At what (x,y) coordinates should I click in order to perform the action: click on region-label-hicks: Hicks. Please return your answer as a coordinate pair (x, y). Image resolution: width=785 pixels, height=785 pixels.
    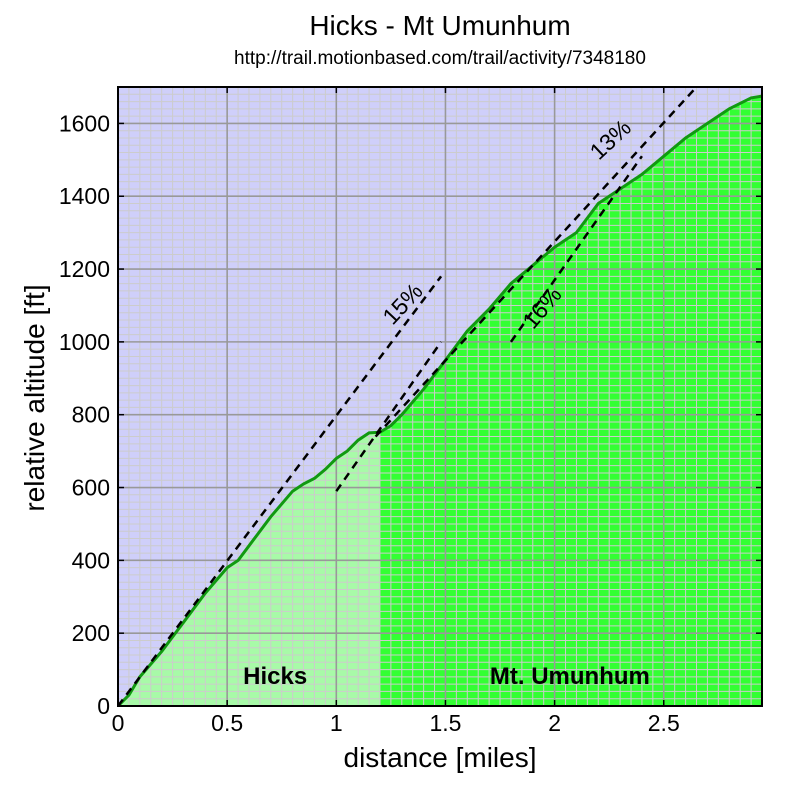
    Looking at the image, I should click on (275, 676).